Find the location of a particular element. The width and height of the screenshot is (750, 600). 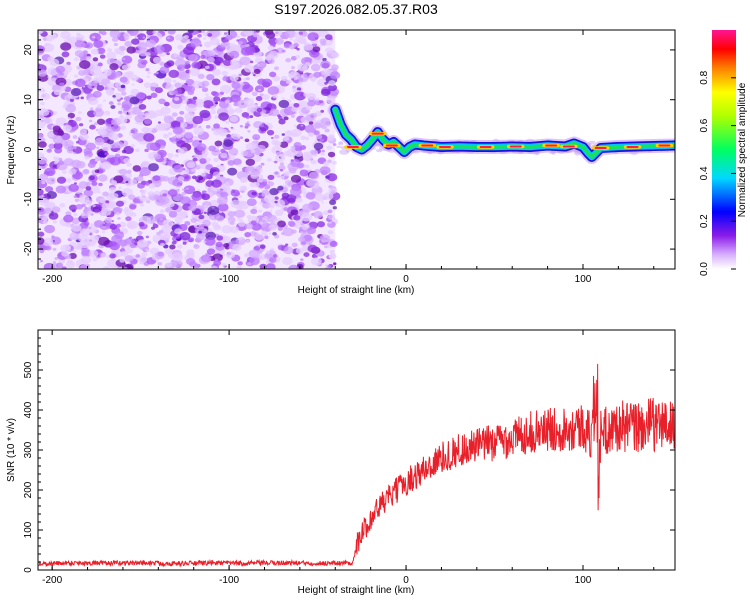

spectrogram-signal-track is located at coordinates (501, 133).